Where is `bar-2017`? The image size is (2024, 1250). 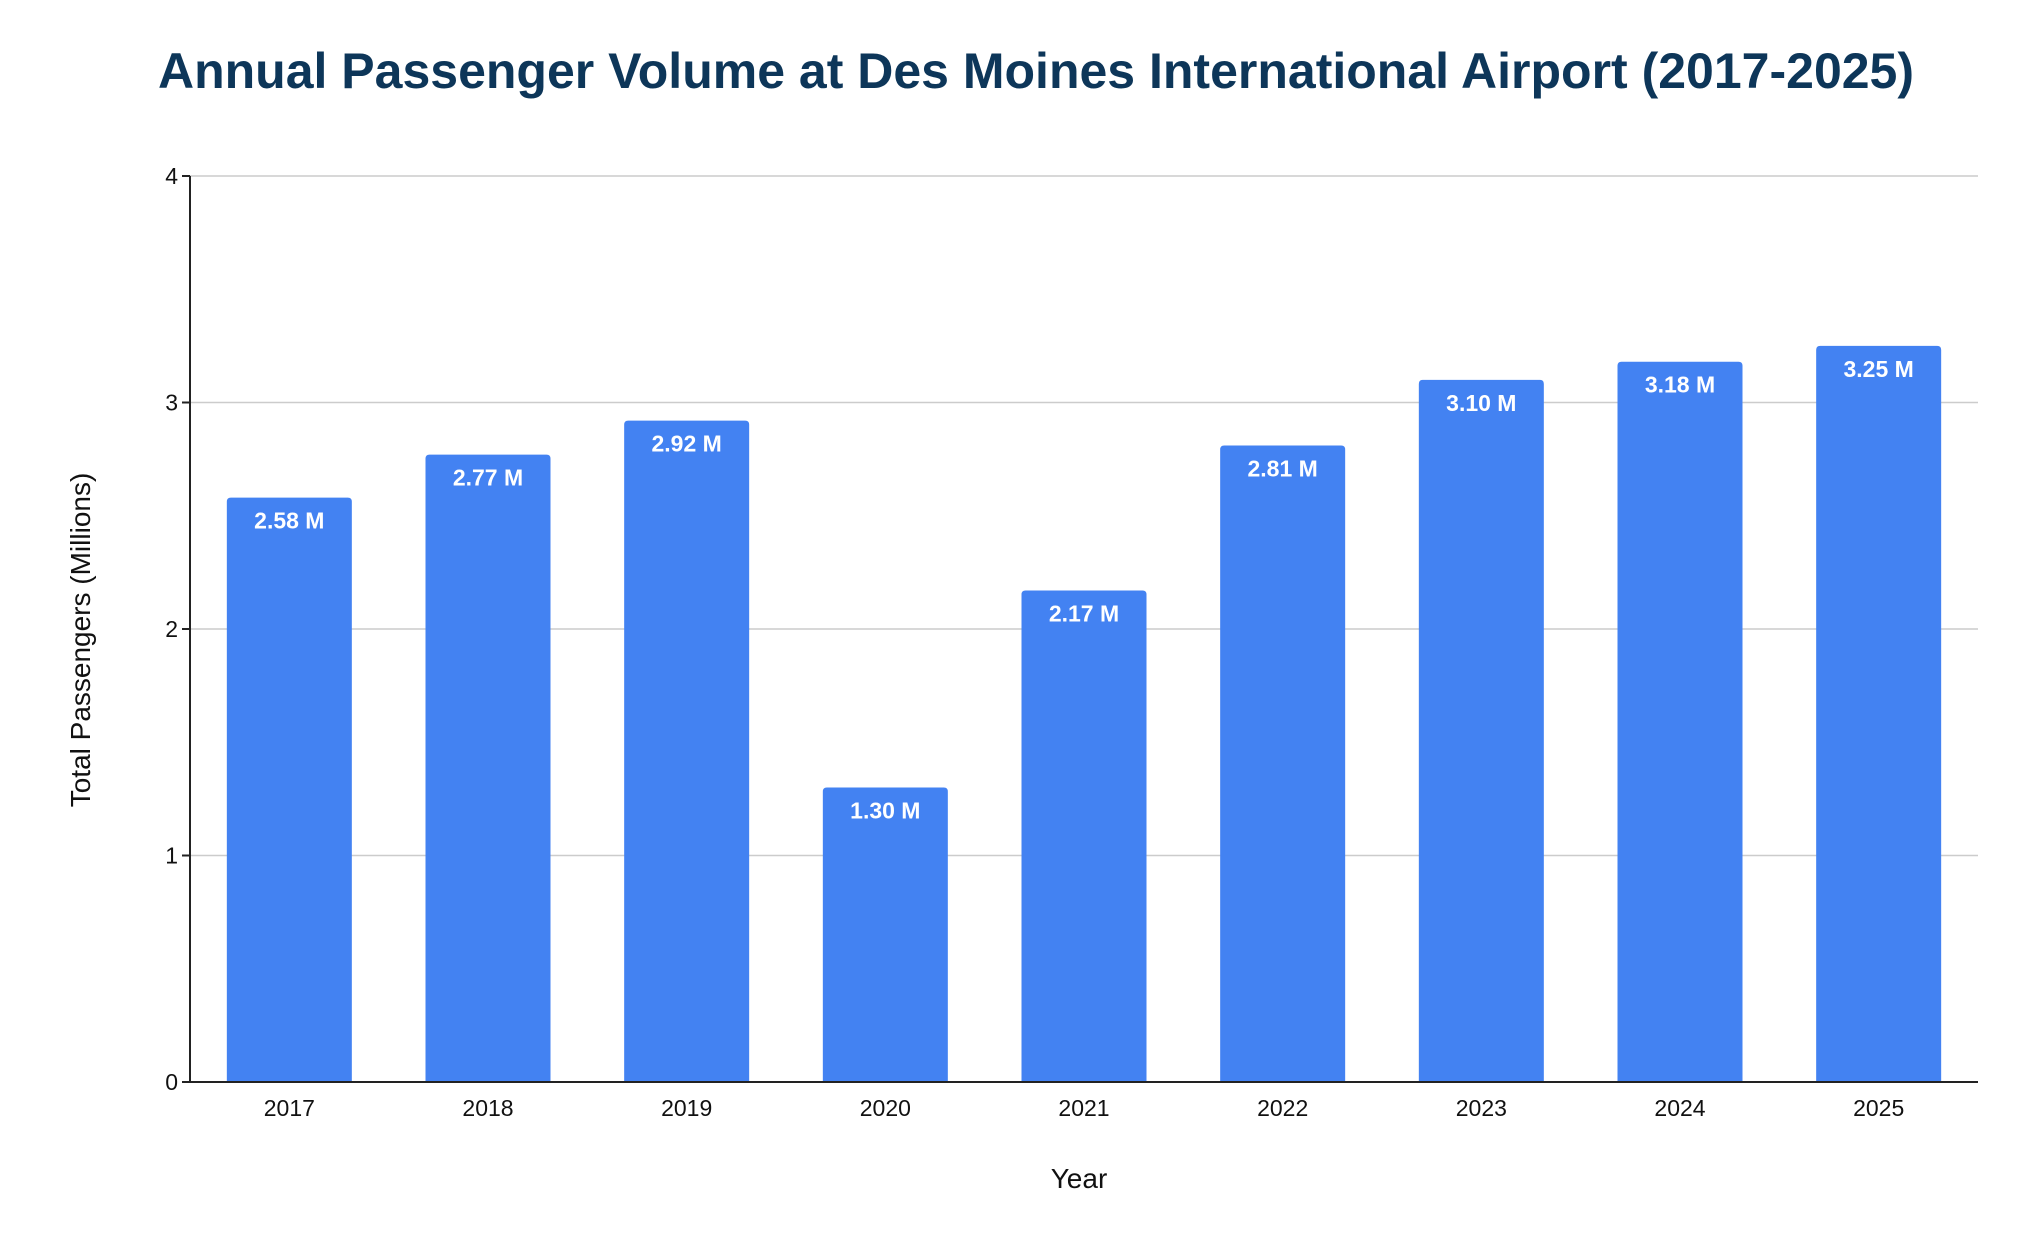
bar-2017 is located at coordinates (289, 789).